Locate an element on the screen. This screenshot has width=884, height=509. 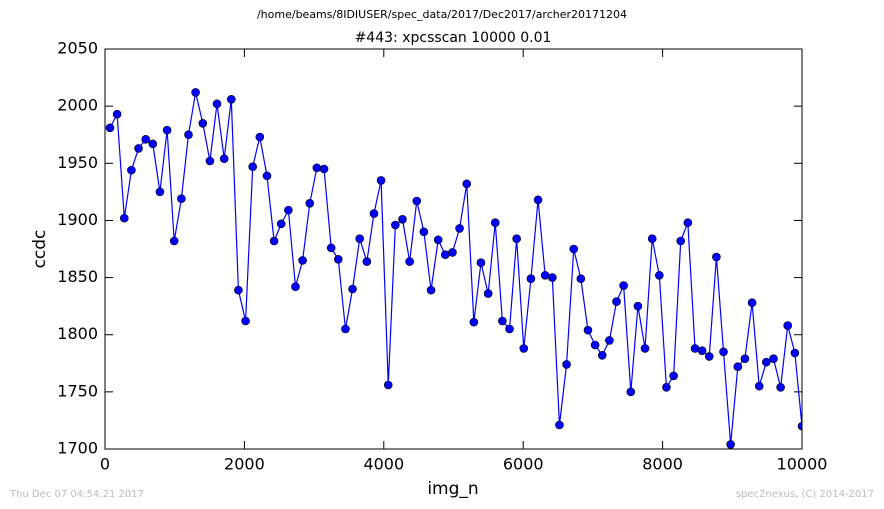
x-tick-label: 0 is located at coordinates (105, 464).